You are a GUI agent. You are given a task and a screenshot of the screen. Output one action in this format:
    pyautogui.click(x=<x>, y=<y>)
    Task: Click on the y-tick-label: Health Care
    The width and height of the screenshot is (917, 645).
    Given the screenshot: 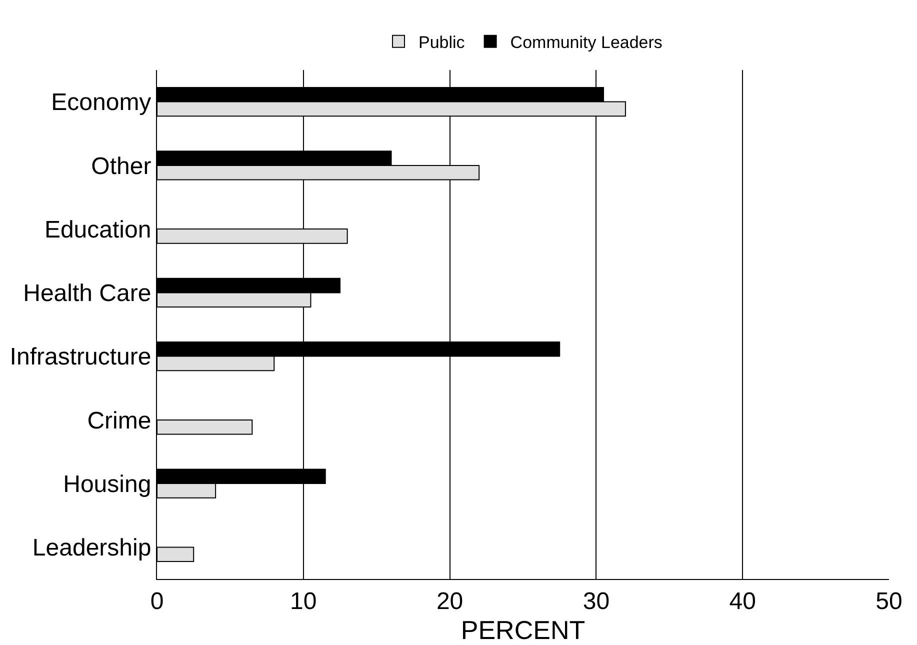 What is the action you would take?
    pyautogui.click(x=87, y=294)
    